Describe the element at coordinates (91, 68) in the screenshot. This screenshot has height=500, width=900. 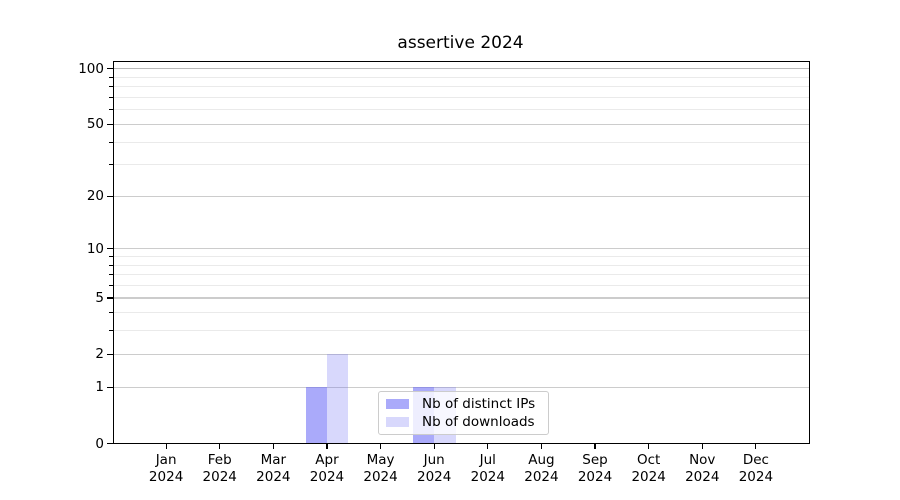
I see `y-tick-label: 100` at that location.